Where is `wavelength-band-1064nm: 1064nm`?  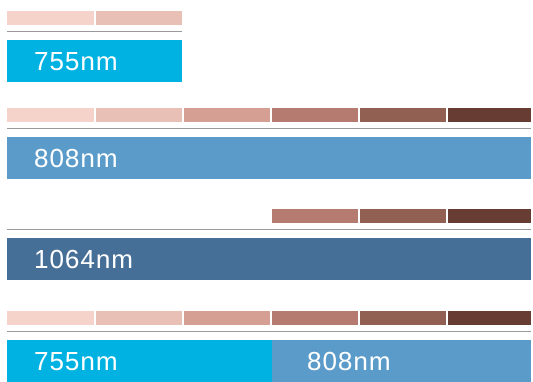 wavelength-band-1064nm: 1064nm is located at coordinates (269, 259).